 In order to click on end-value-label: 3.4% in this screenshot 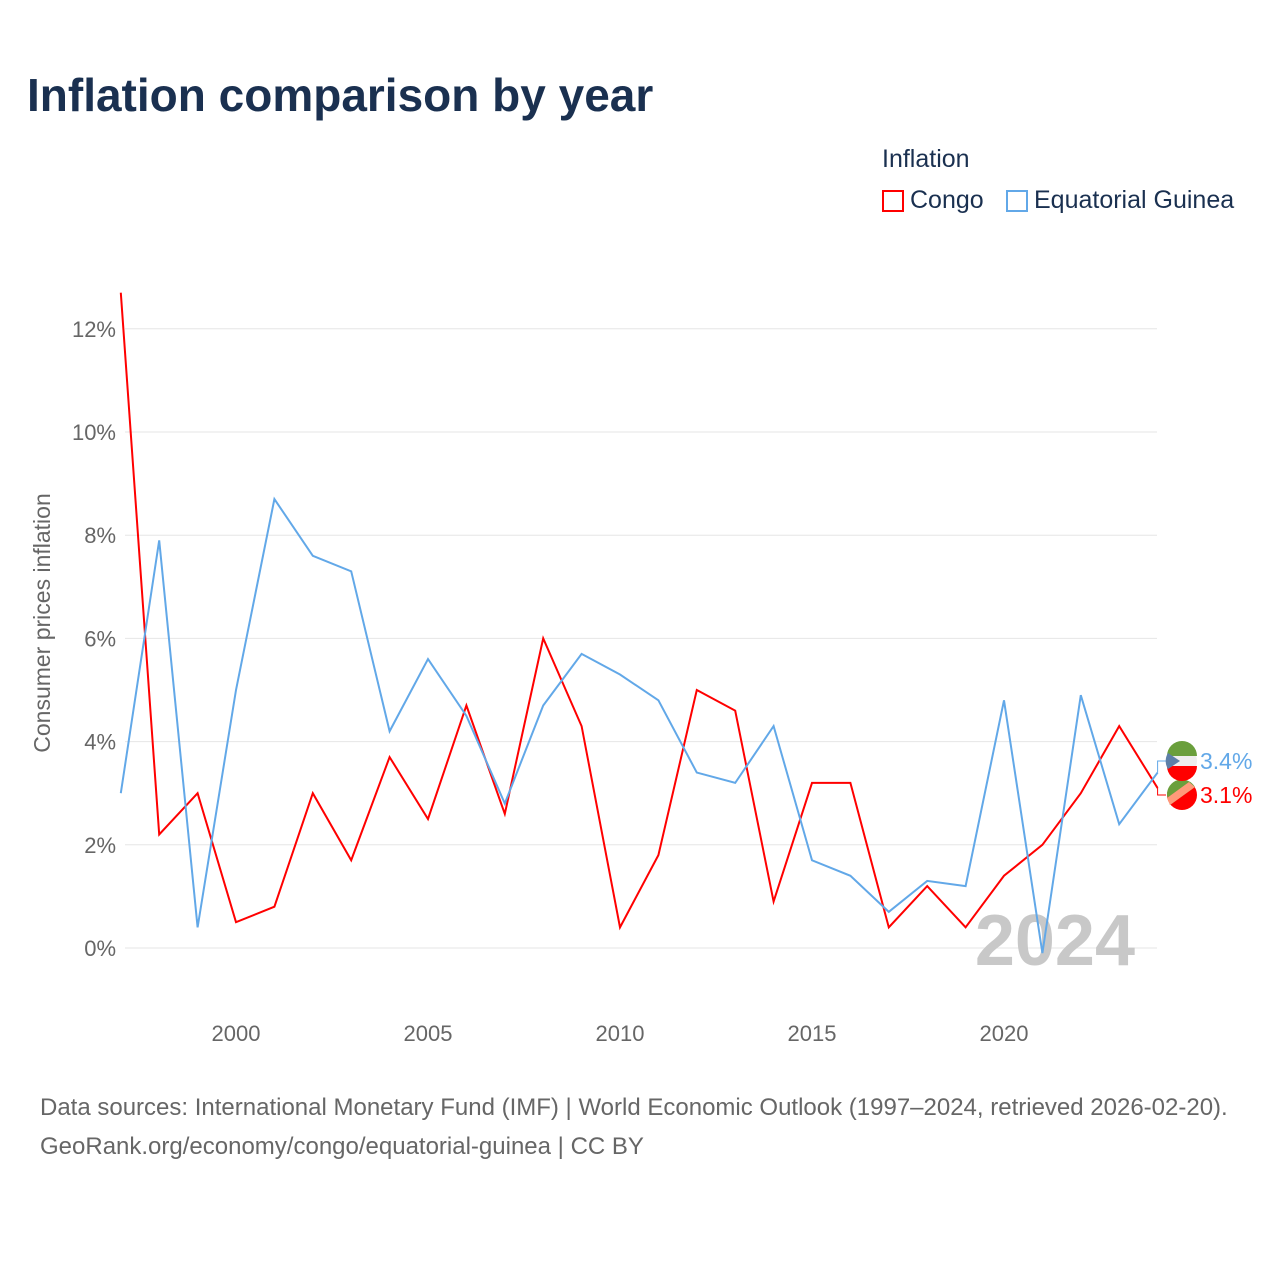, I will do `click(1226, 761)`.